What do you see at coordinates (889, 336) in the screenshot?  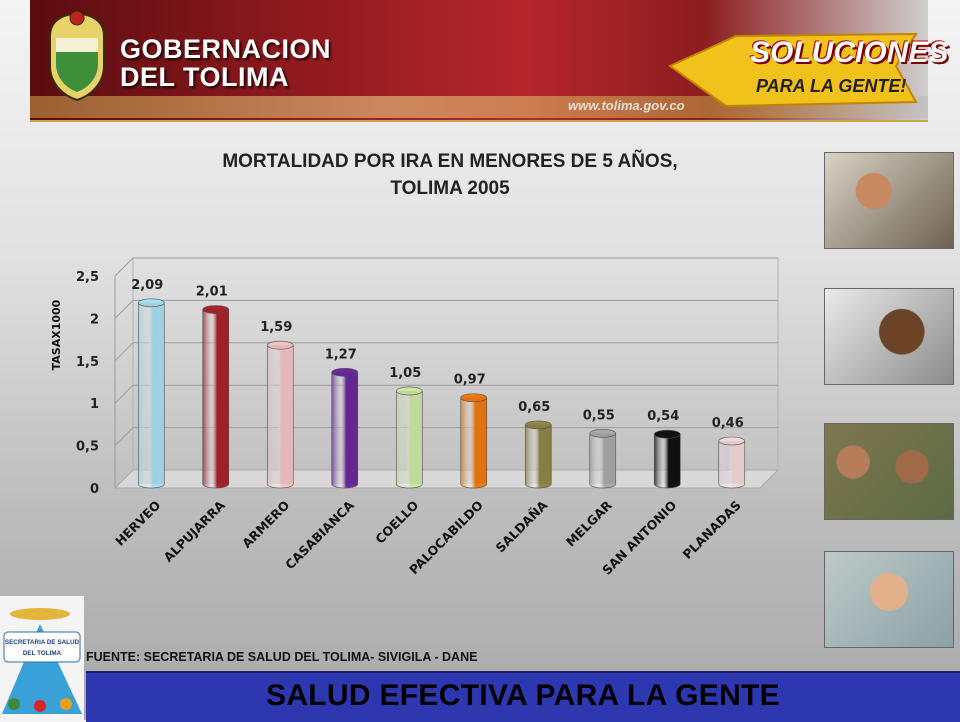 I see `photo-child-checkup` at bounding box center [889, 336].